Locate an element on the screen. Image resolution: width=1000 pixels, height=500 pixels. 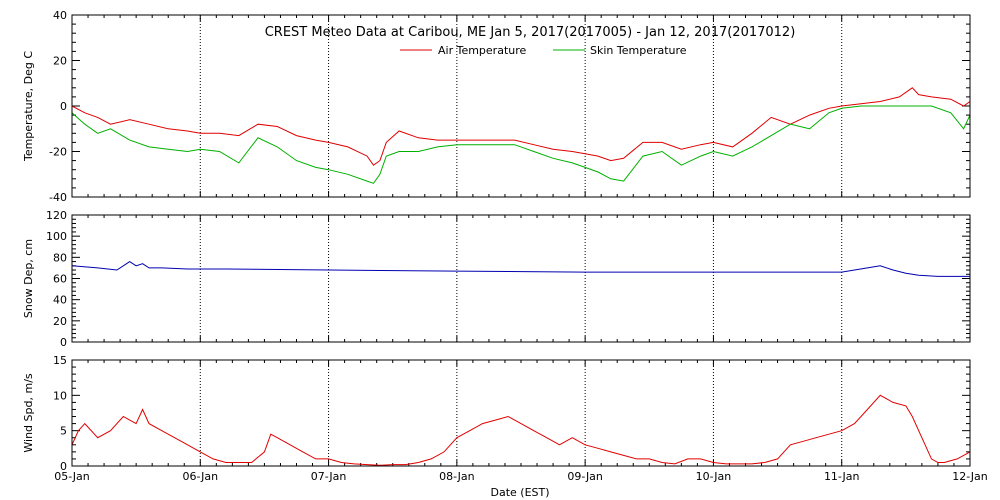
x-tick-label: 06-Jan is located at coordinates (201, 476).